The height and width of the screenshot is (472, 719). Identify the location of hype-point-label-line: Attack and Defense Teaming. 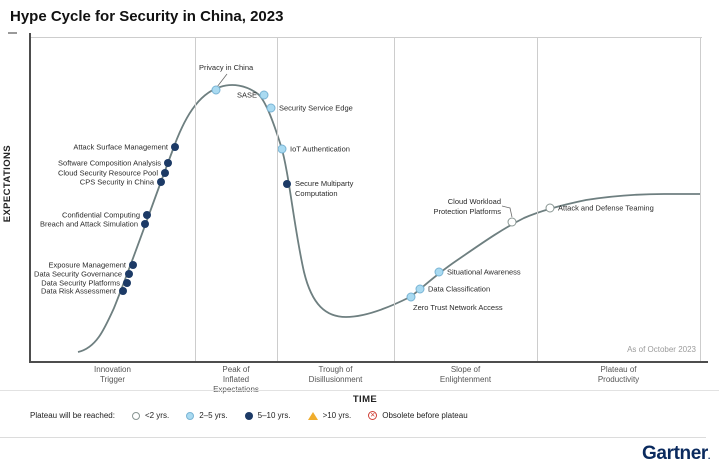
(606, 208).